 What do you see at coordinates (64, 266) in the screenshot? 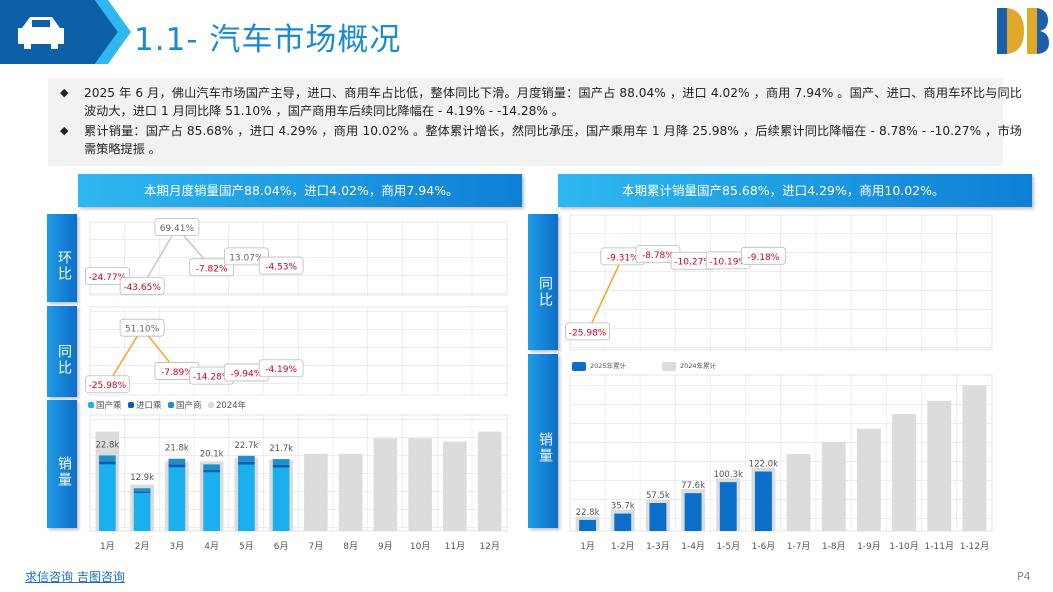
I see `side-label: 环比` at bounding box center [64, 266].